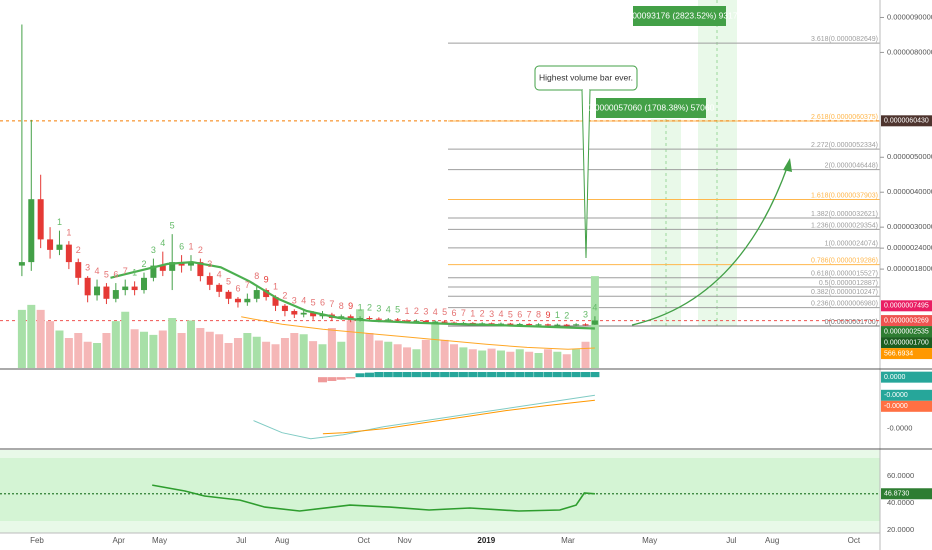  I want to click on td-count: 7, so click(529, 315).